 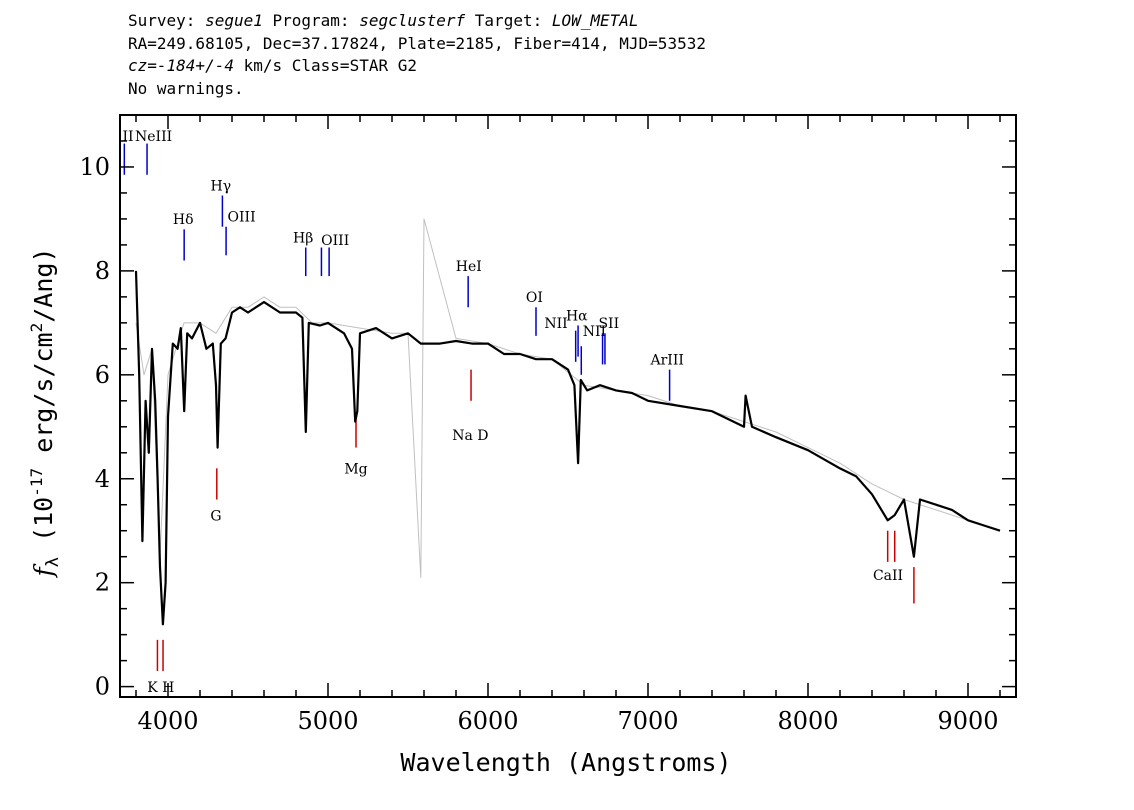 I want to click on absorption-line-label: K H, so click(x=160, y=688).